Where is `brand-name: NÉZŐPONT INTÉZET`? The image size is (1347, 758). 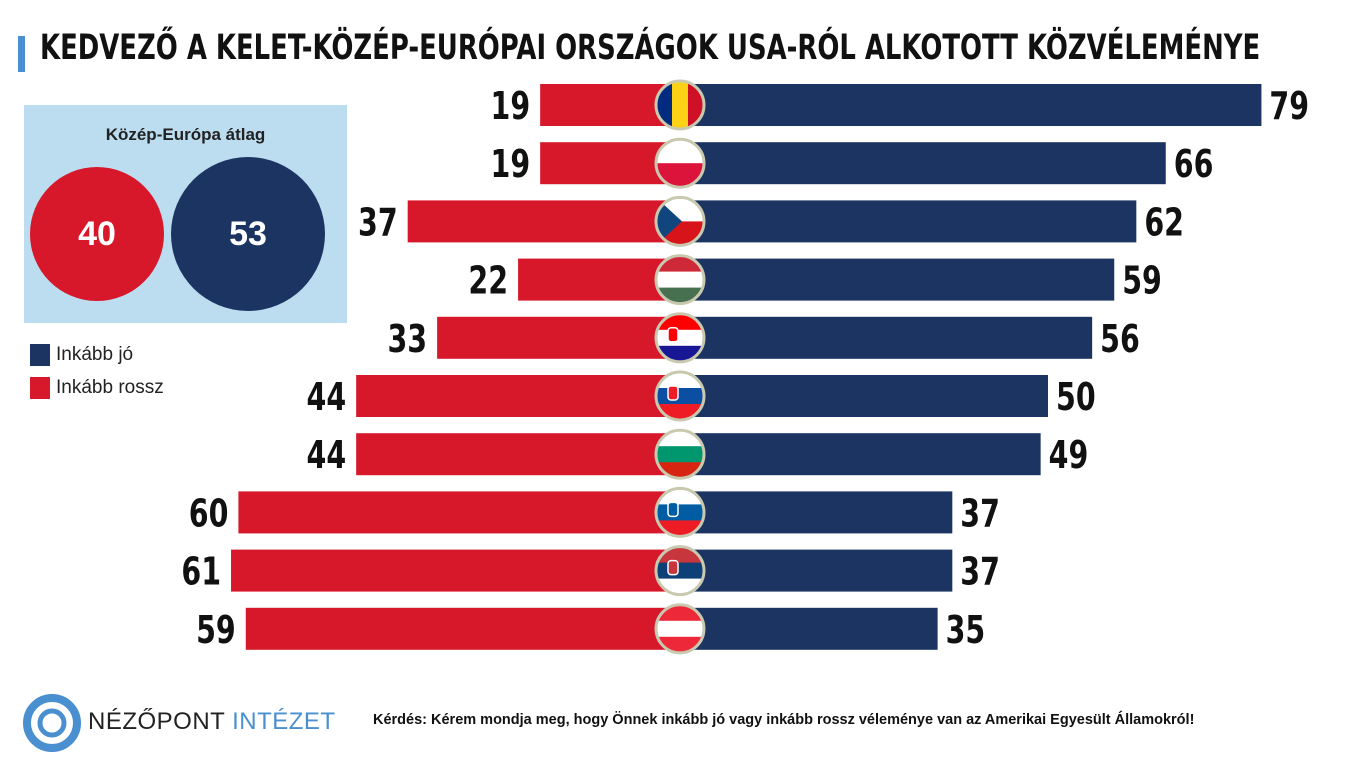
brand-name: NÉZŐPONT INTÉZET is located at coordinates (212, 722).